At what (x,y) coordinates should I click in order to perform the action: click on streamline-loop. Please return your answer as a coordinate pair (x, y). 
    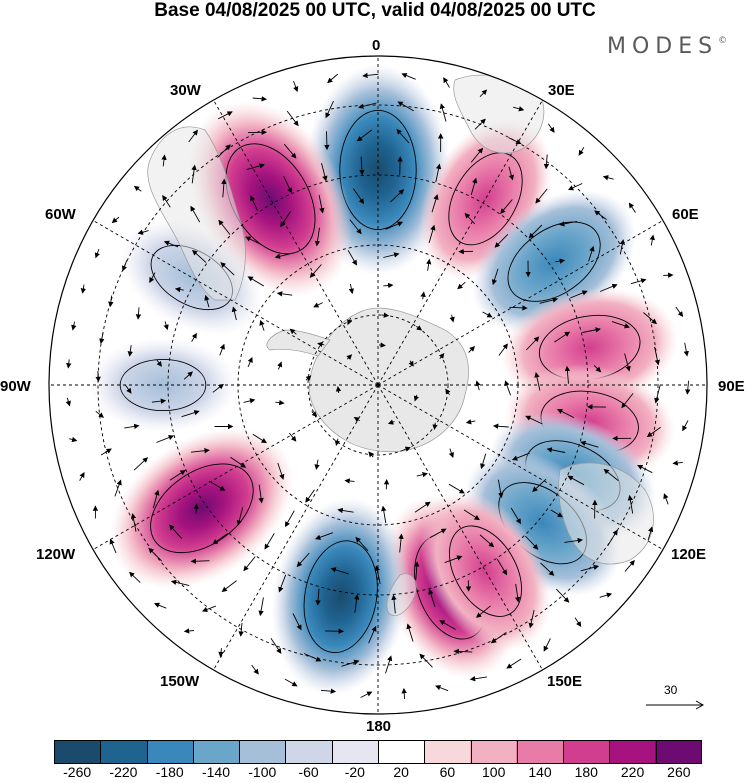
    Looking at the image, I should click on (378, 170).